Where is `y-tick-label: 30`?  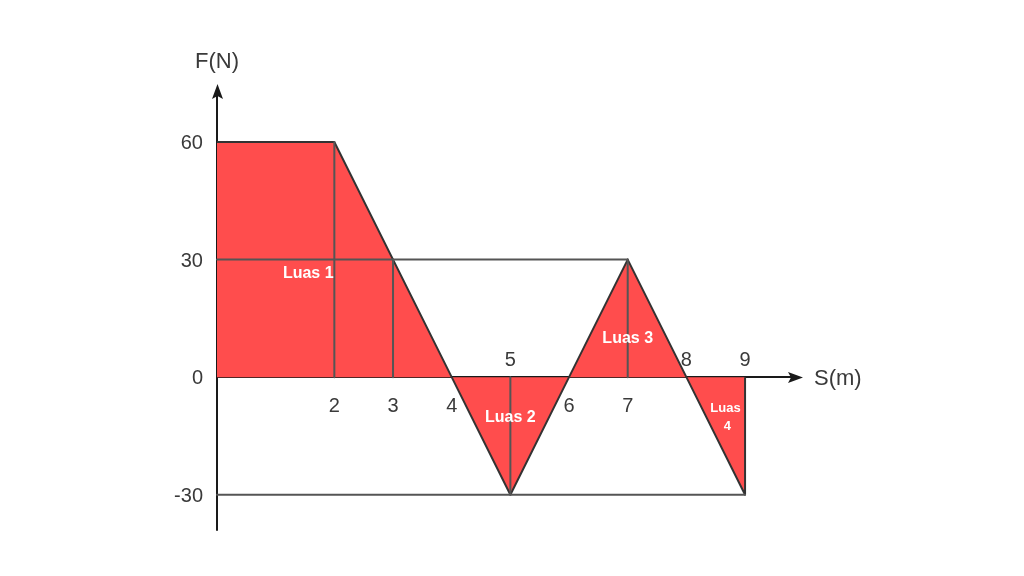
y-tick-label: 30 is located at coordinates (191, 259).